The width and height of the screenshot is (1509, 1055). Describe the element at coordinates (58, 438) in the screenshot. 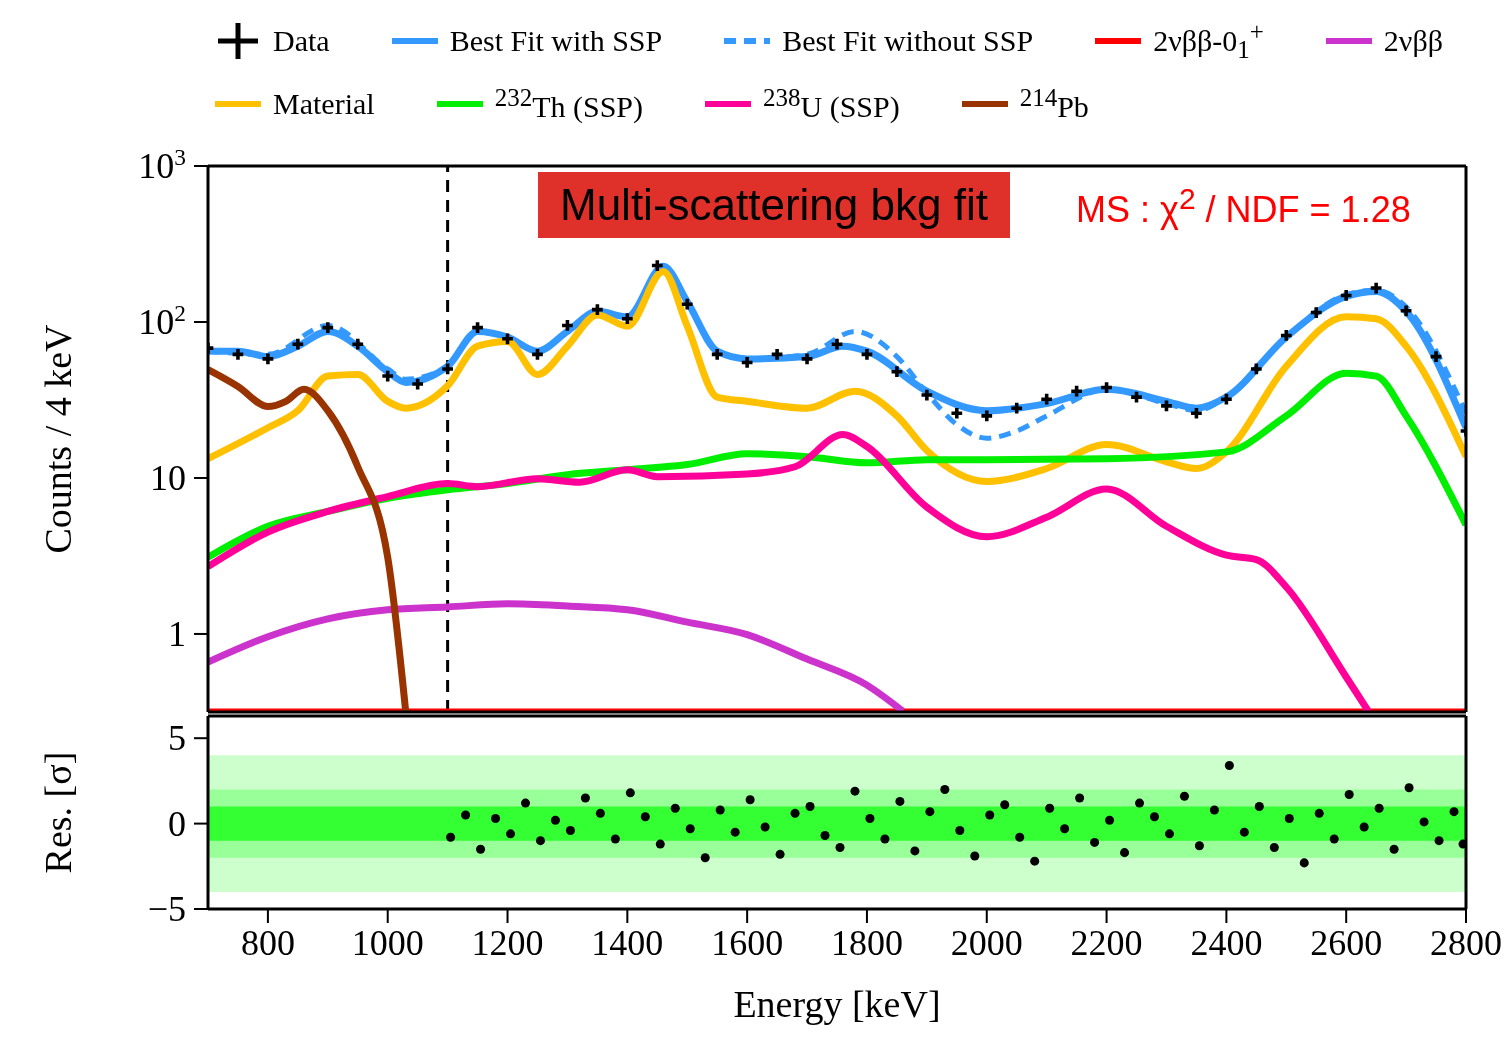

I see `y-axis-title: Counts / 4 keV` at that location.